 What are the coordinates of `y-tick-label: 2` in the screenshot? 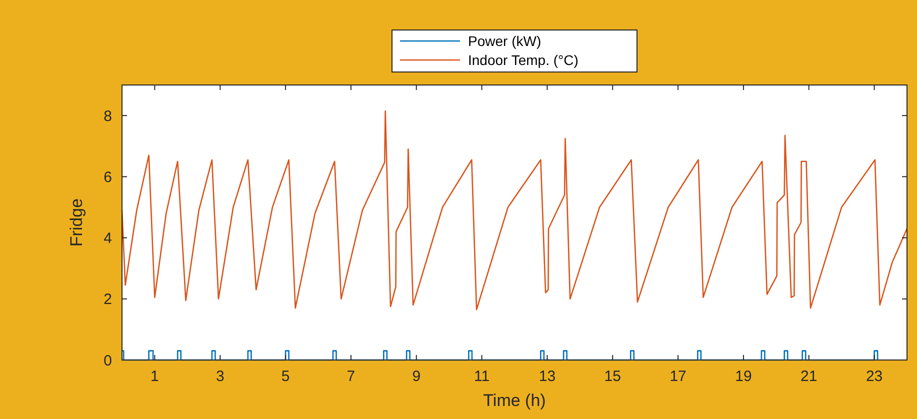 It's located at (108, 299).